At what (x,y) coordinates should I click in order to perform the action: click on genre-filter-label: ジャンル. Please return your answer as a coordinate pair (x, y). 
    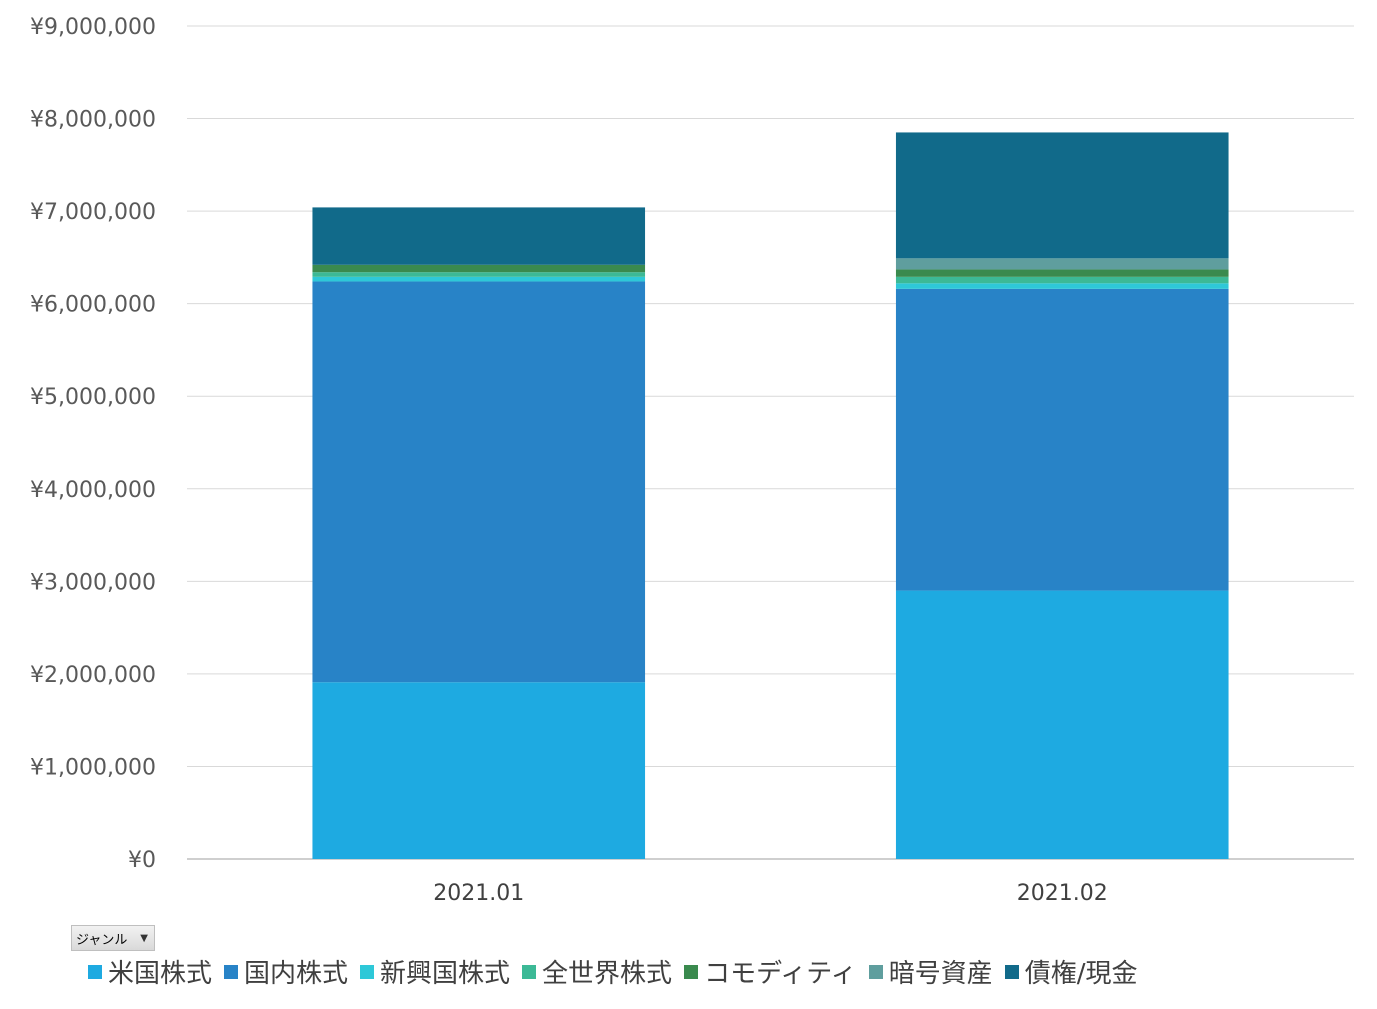
    Looking at the image, I should click on (102, 940).